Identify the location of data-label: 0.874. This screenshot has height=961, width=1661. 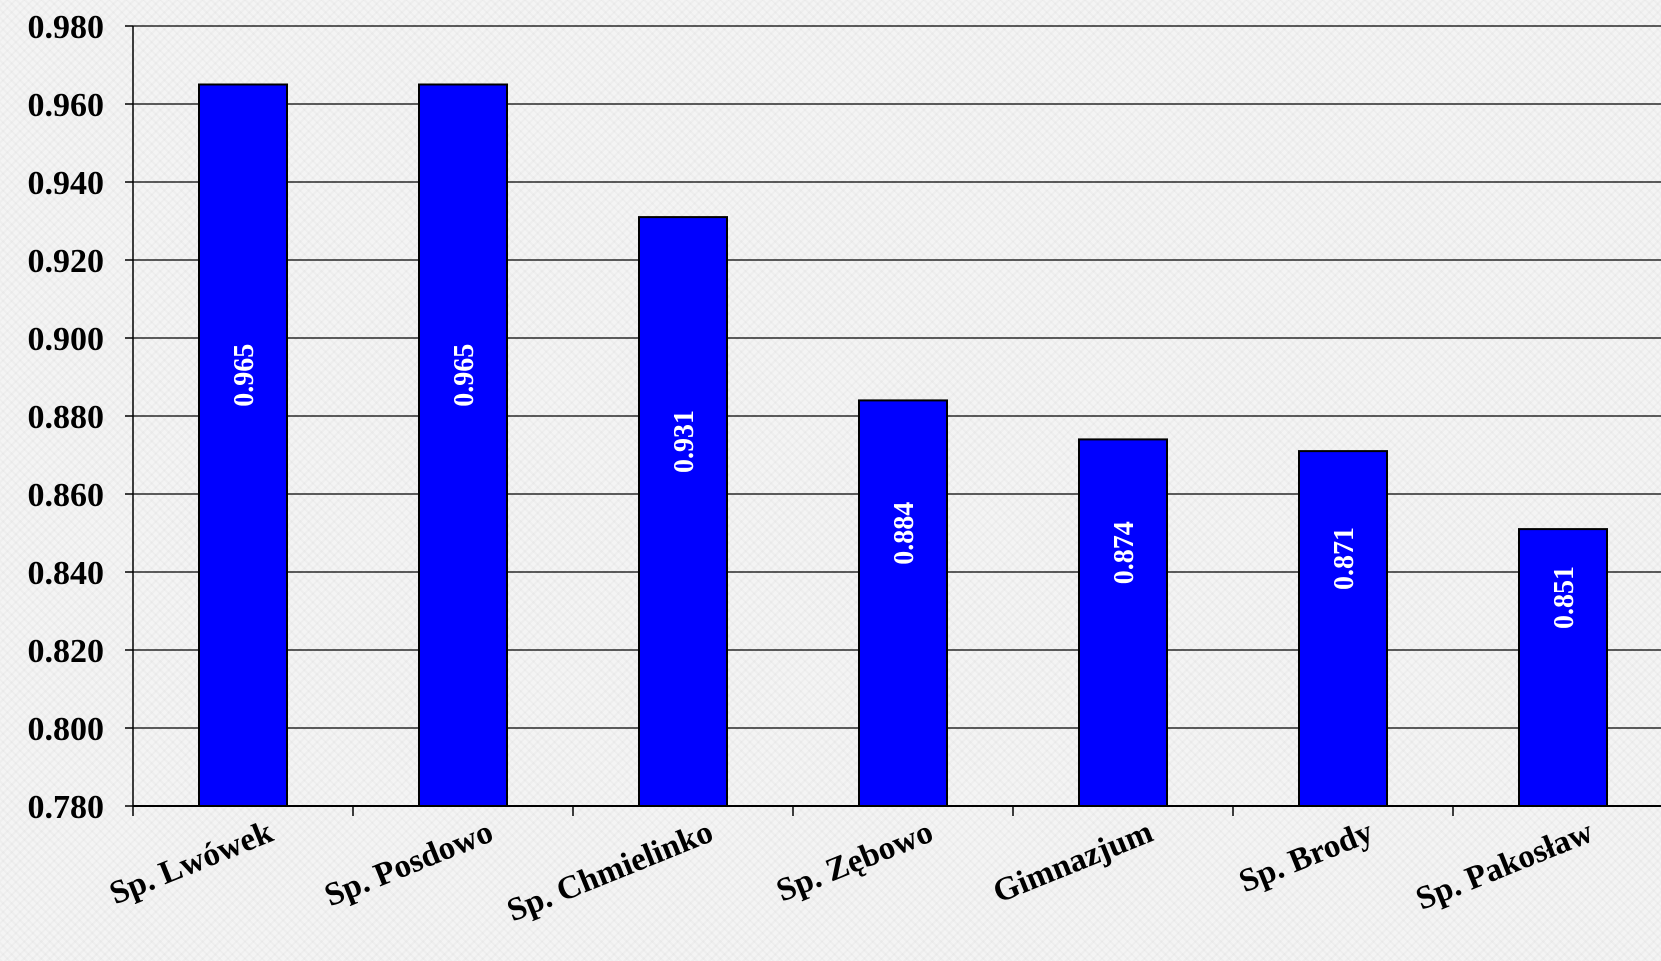
(1124, 552).